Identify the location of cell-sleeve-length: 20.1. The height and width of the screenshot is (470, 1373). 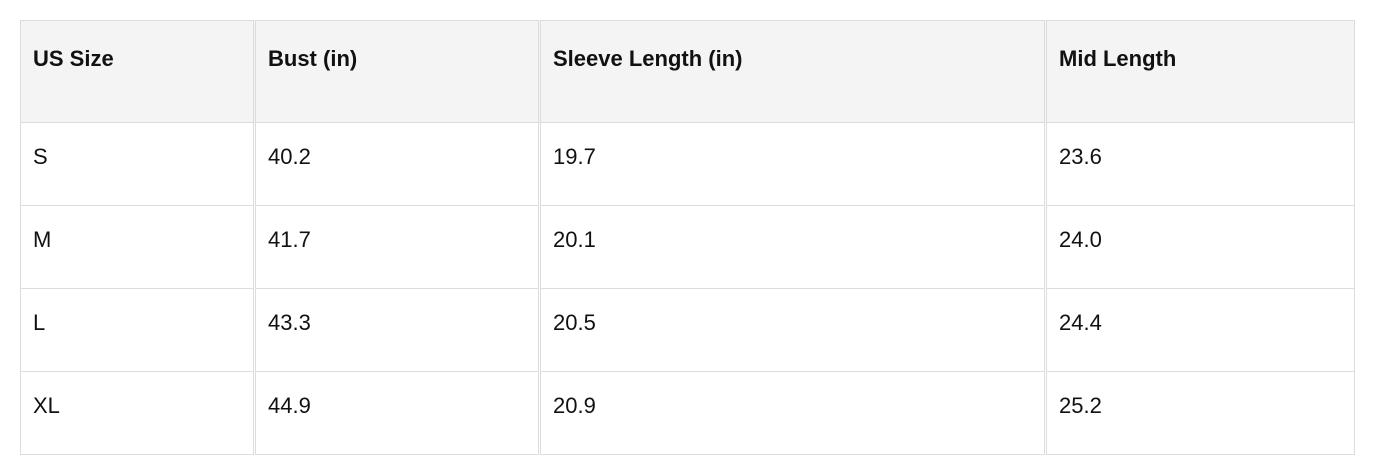
(792, 247).